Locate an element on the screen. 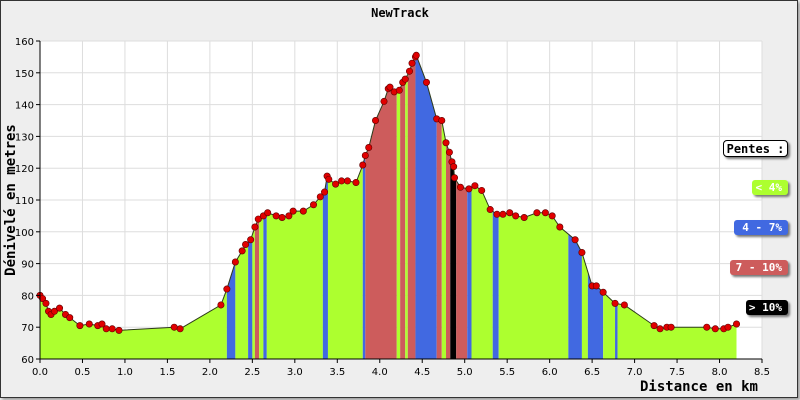 The width and height of the screenshot is (800, 400). x-tick-label: 8.5 is located at coordinates (762, 372).